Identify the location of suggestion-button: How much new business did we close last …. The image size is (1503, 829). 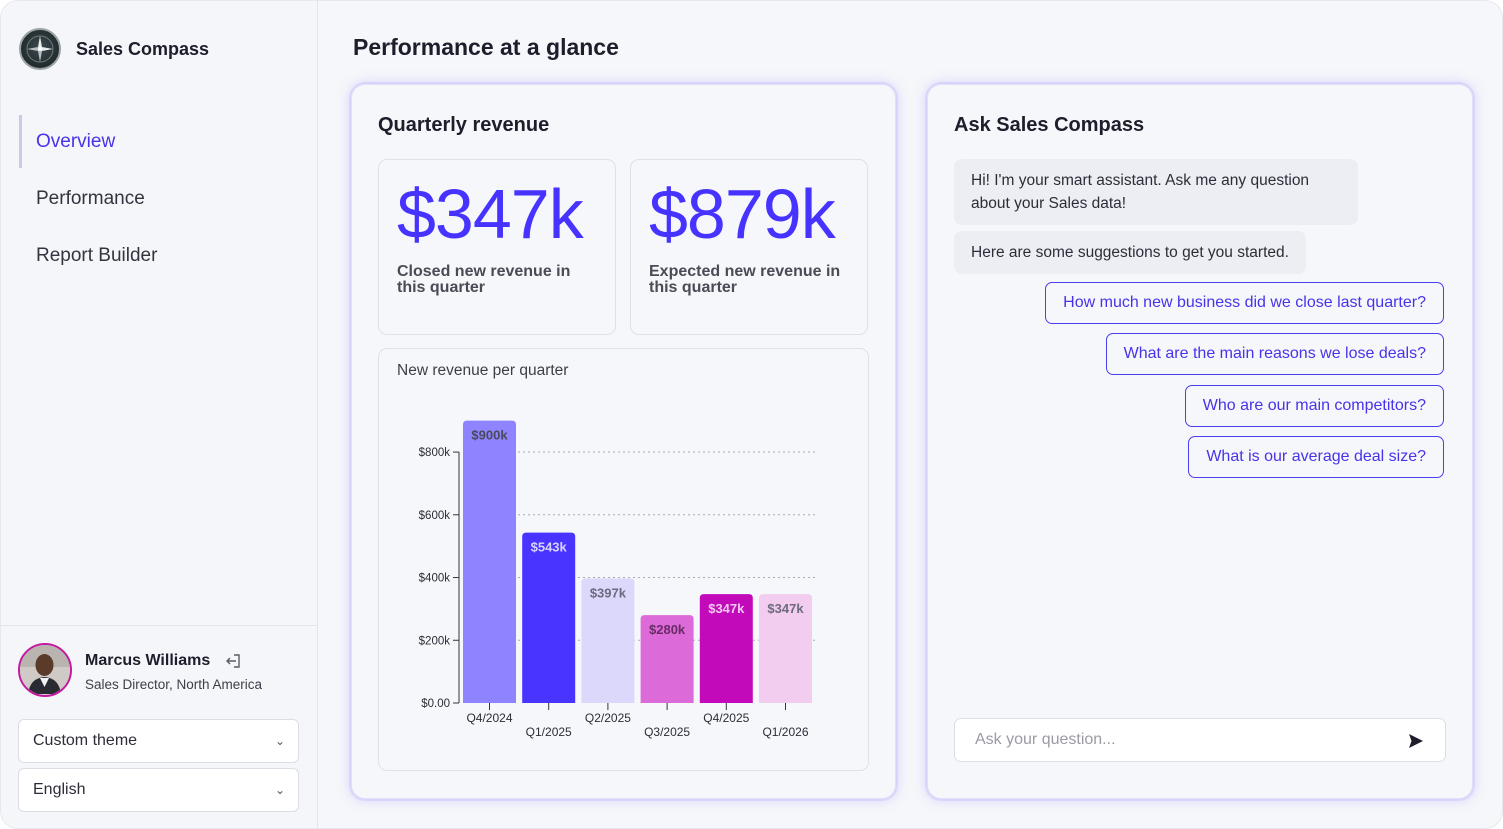
(1244, 303).